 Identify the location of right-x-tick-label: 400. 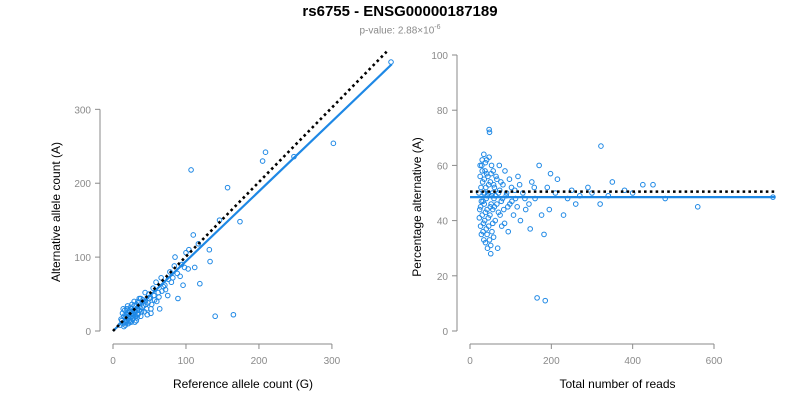
(632, 361).